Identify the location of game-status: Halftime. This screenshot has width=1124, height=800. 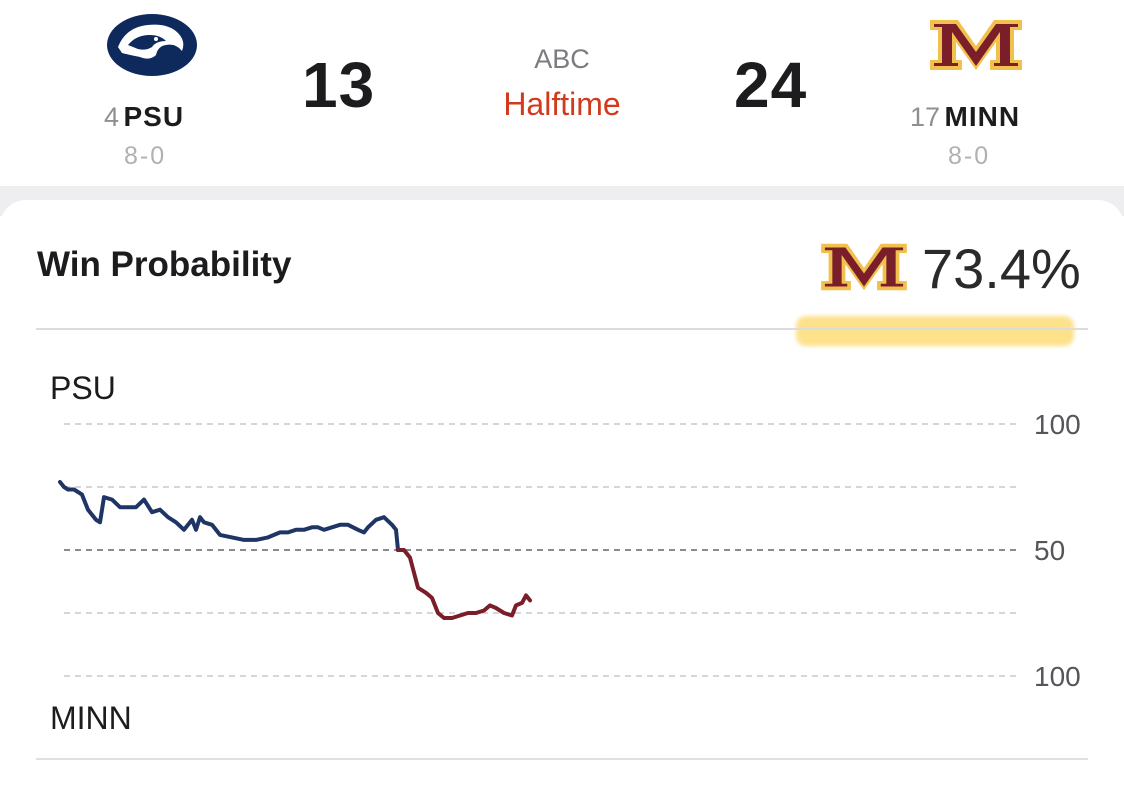
(562, 104).